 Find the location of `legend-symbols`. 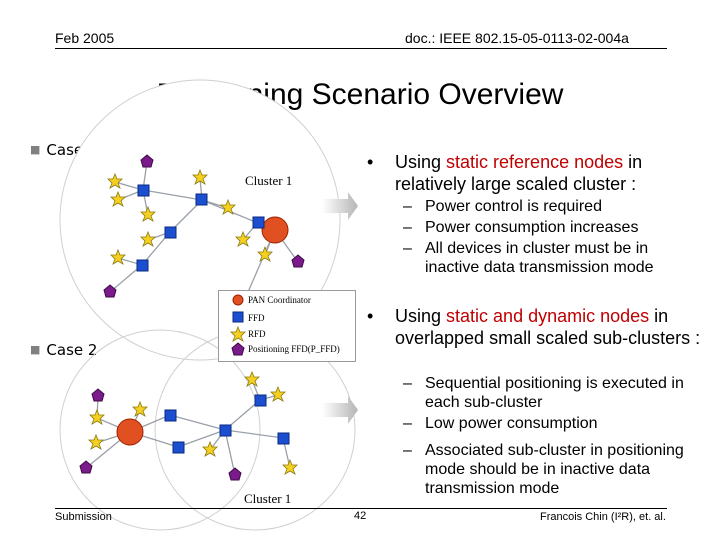

legend-symbols is located at coordinates (238, 325).